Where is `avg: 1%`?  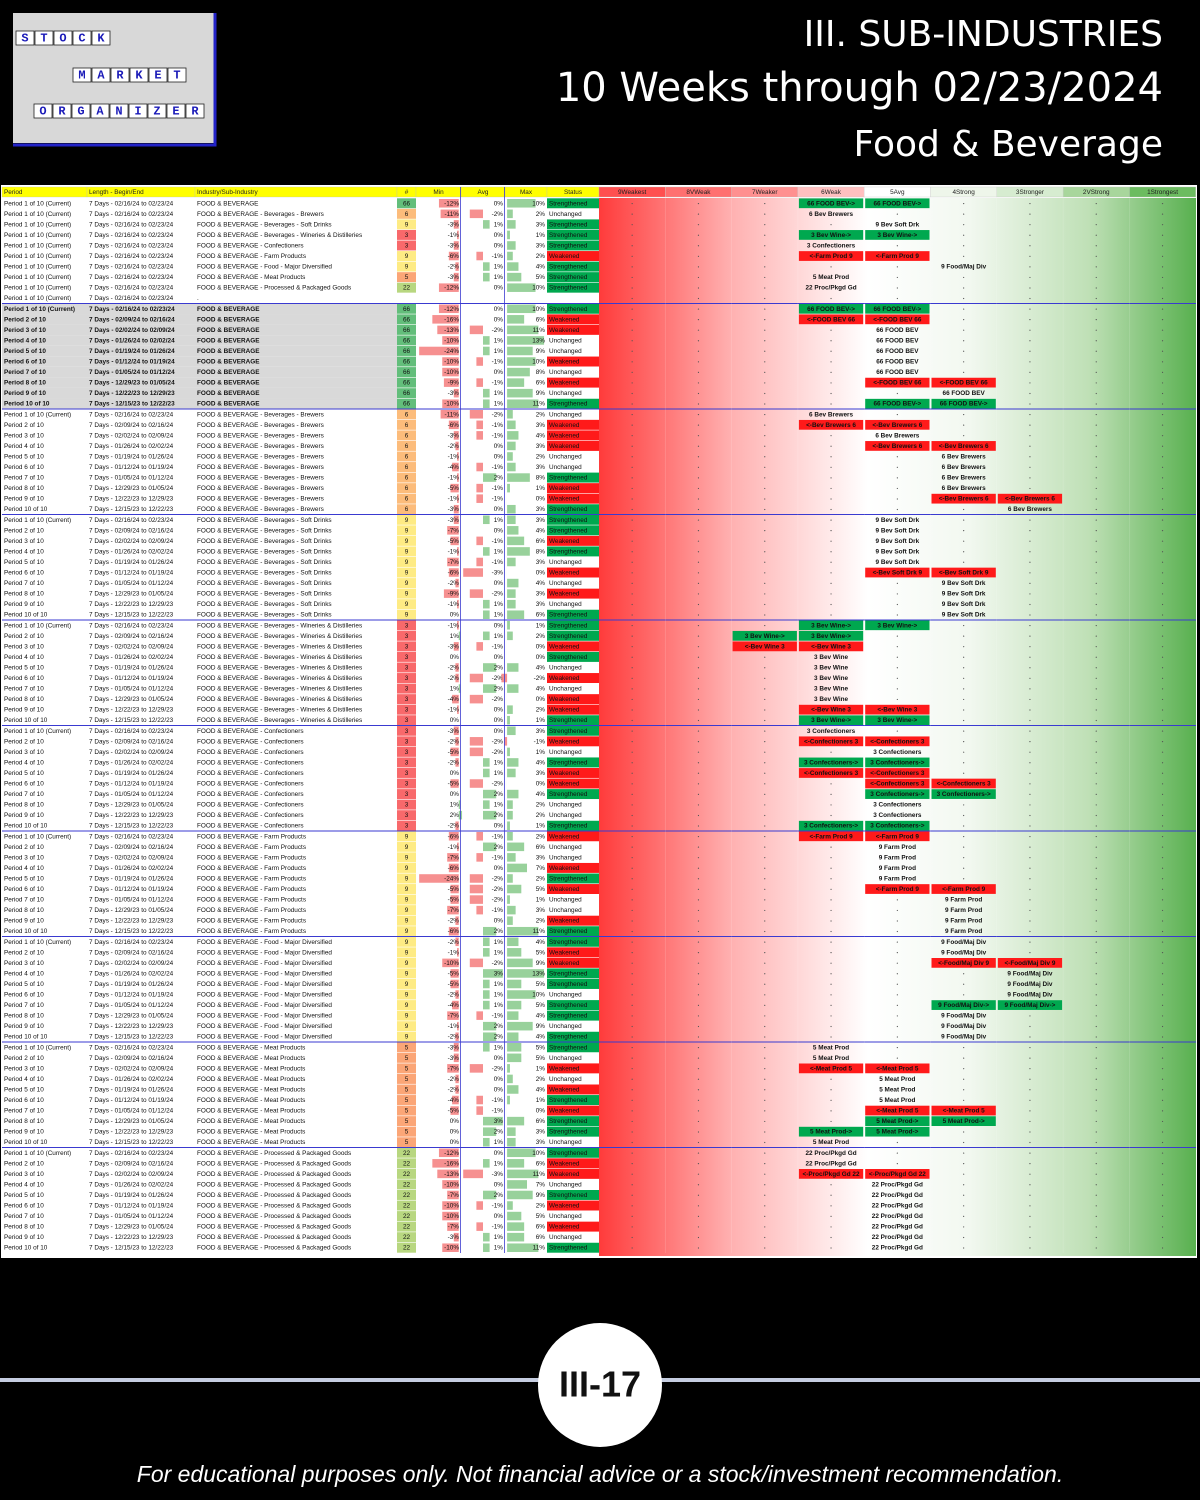 avg: 1% is located at coordinates (499, 942).